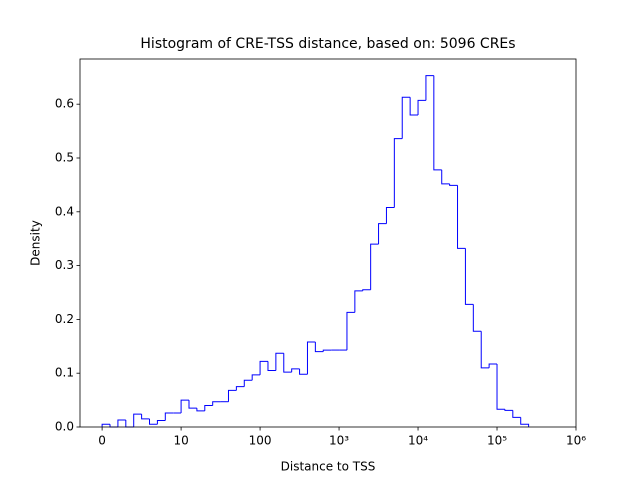 The height and width of the screenshot is (480, 640). Describe the element at coordinates (64, 373) in the screenshot. I see `y-tick-label: 0.1` at that location.